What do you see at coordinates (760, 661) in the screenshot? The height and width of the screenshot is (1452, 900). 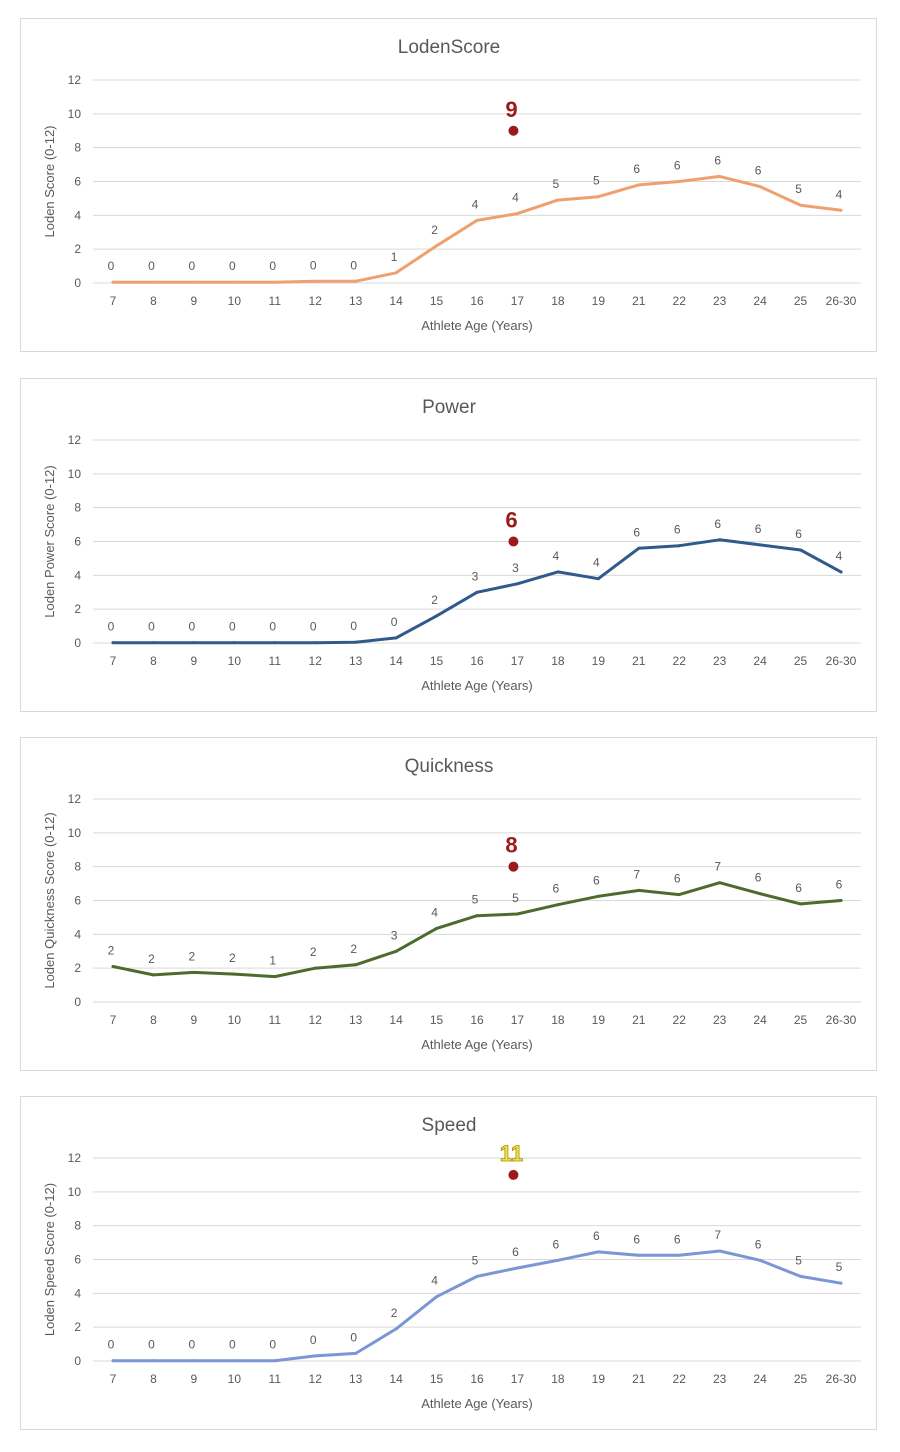 I see `power-x-tick-label: 24` at bounding box center [760, 661].